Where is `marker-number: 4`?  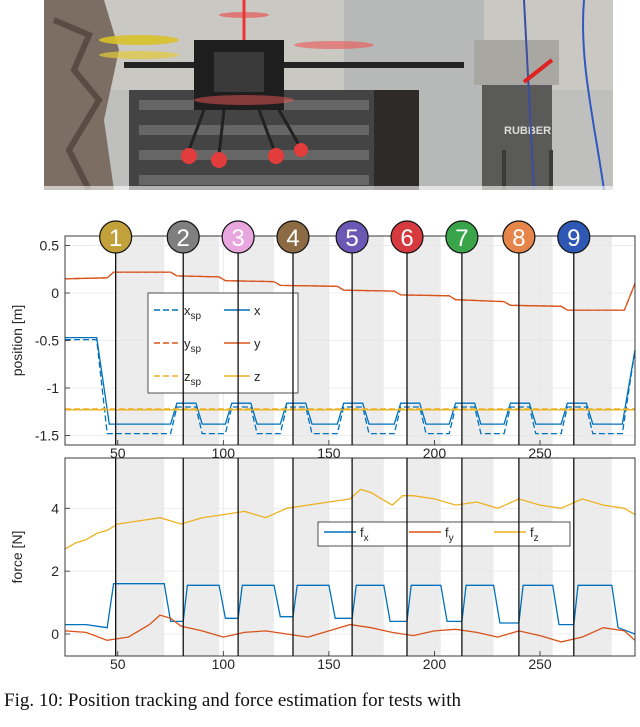 marker-number: 4 is located at coordinates (292, 238).